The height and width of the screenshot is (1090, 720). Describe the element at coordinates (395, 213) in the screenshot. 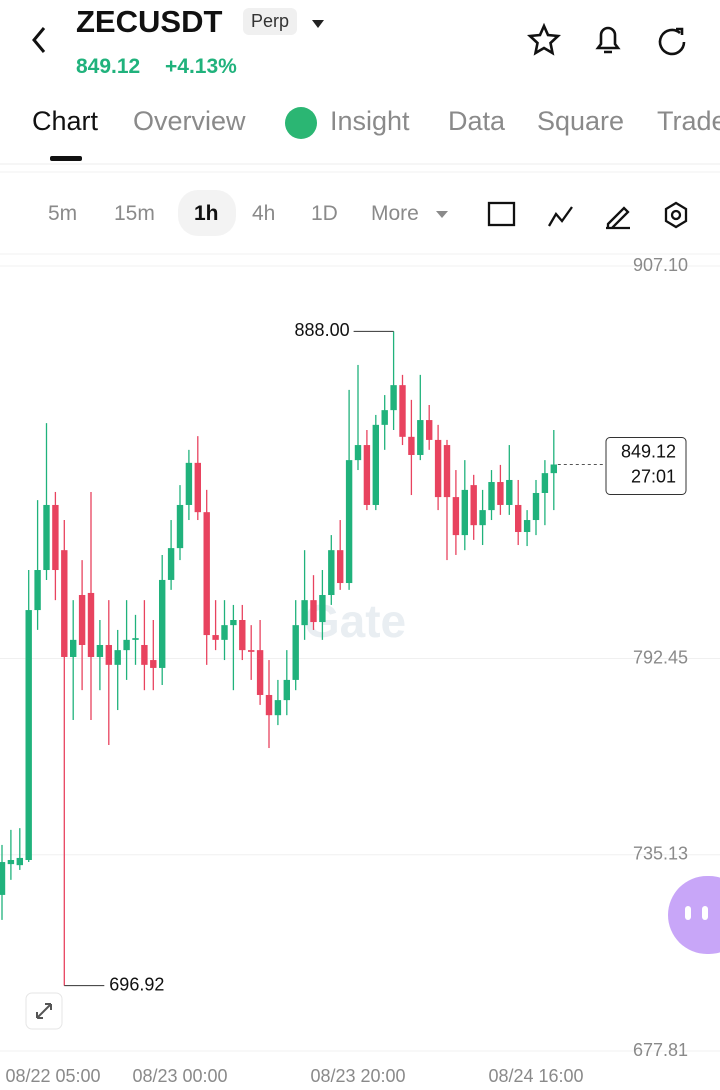

I see `interval: More` at that location.